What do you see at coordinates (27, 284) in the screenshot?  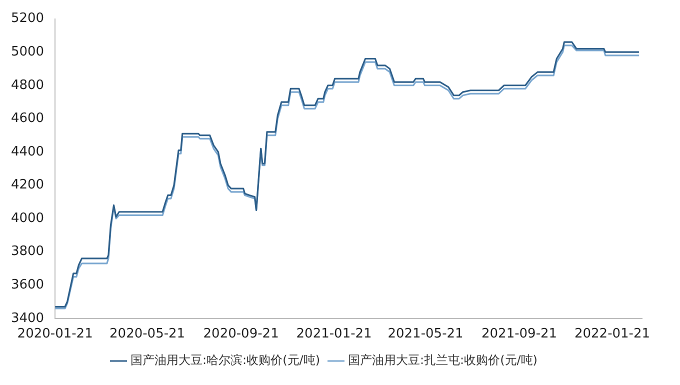 I see `y-tick-label: 3600` at bounding box center [27, 284].